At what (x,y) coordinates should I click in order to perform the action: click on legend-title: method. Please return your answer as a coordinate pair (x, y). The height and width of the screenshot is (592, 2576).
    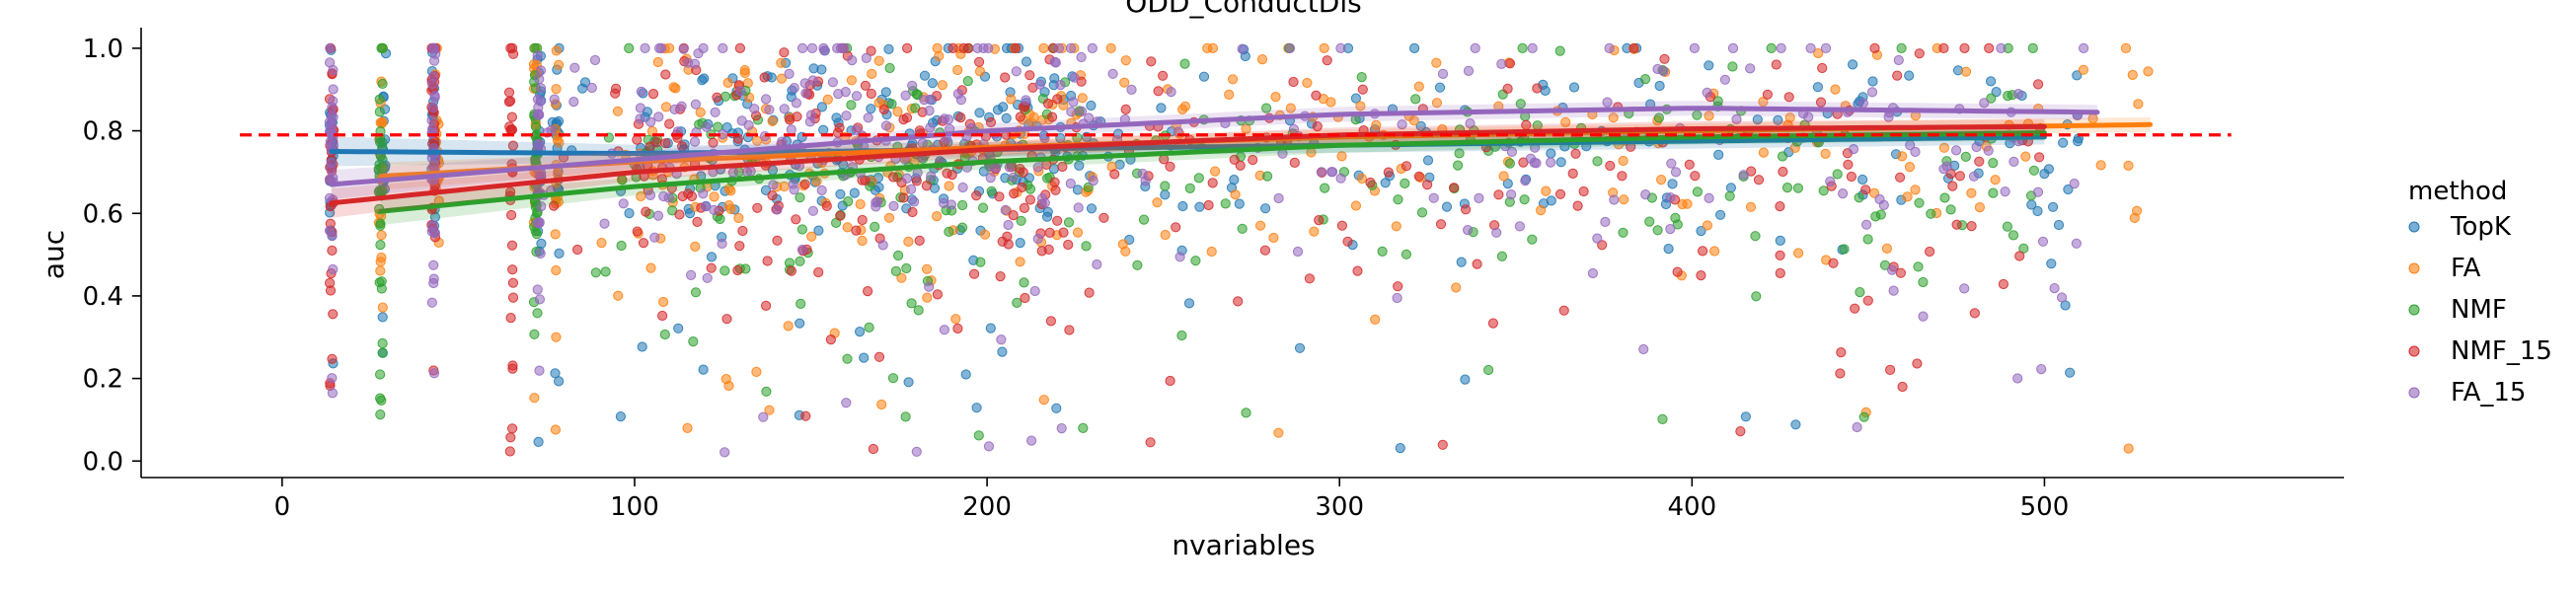
    Looking at the image, I should click on (2458, 192).